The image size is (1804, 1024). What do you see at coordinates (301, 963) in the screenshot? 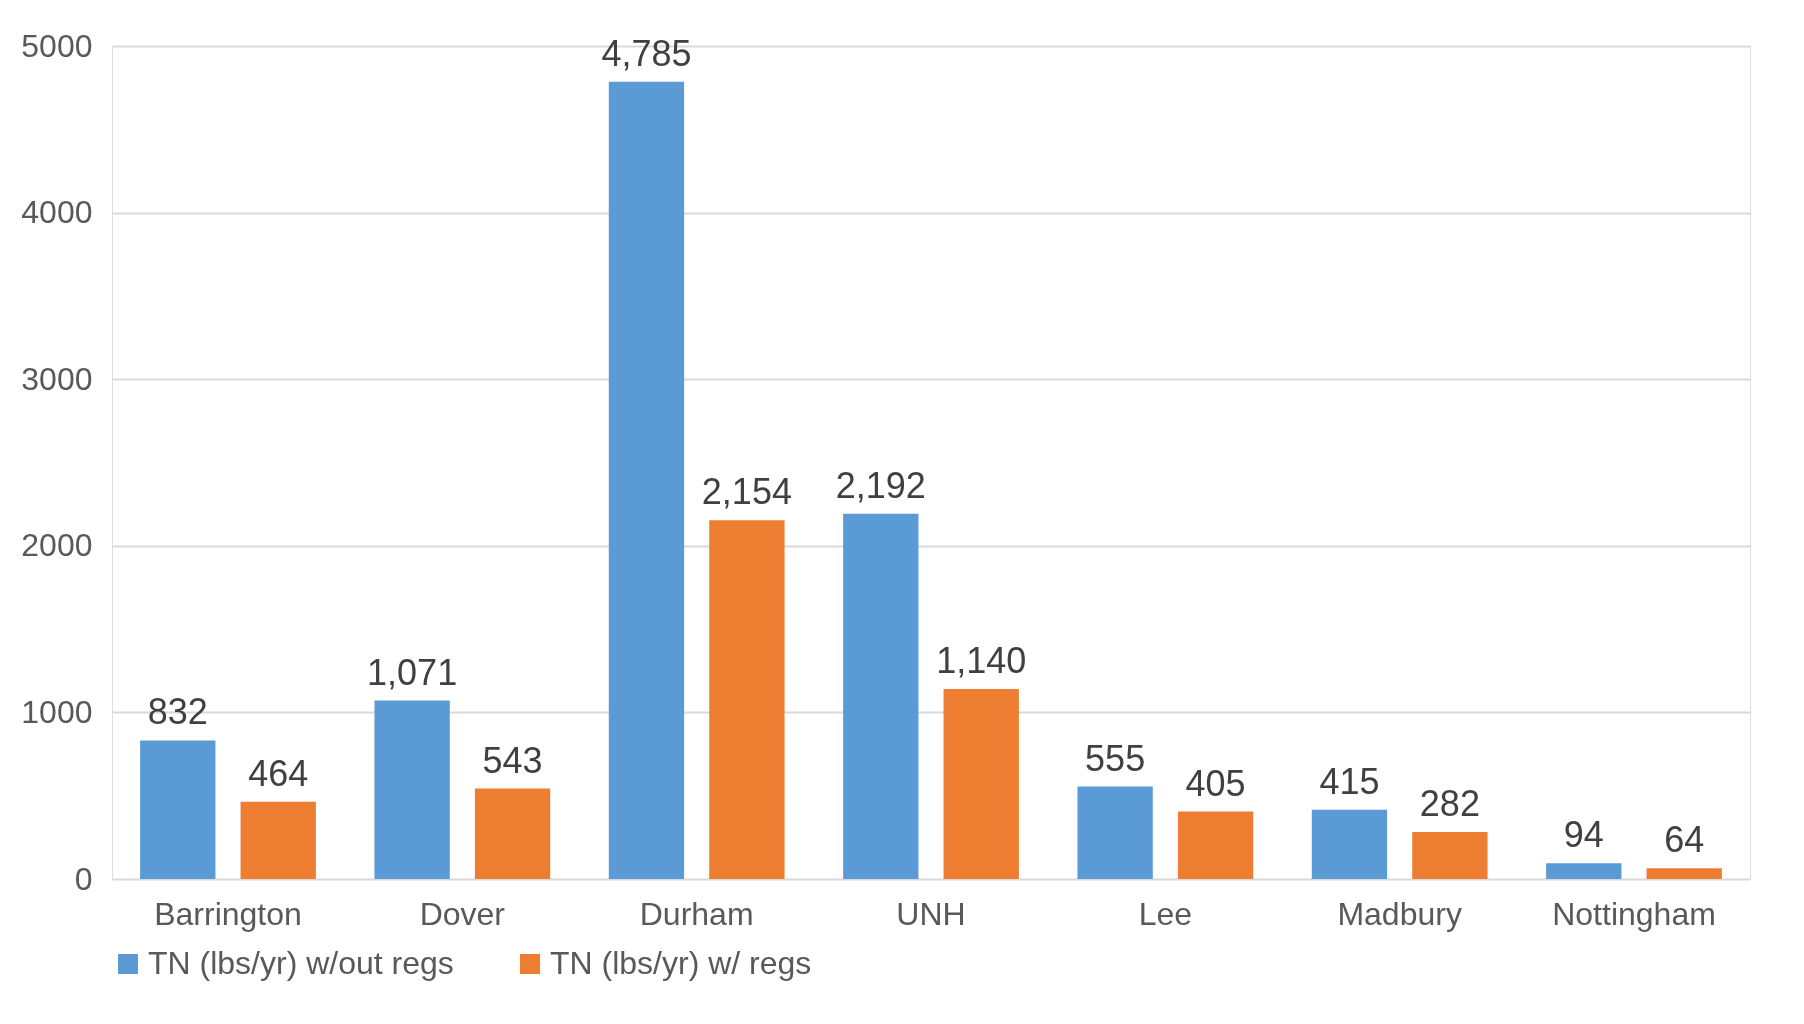
I see `legend-label: TN (lbs/yr) w/out regs` at bounding box center [301, 963].